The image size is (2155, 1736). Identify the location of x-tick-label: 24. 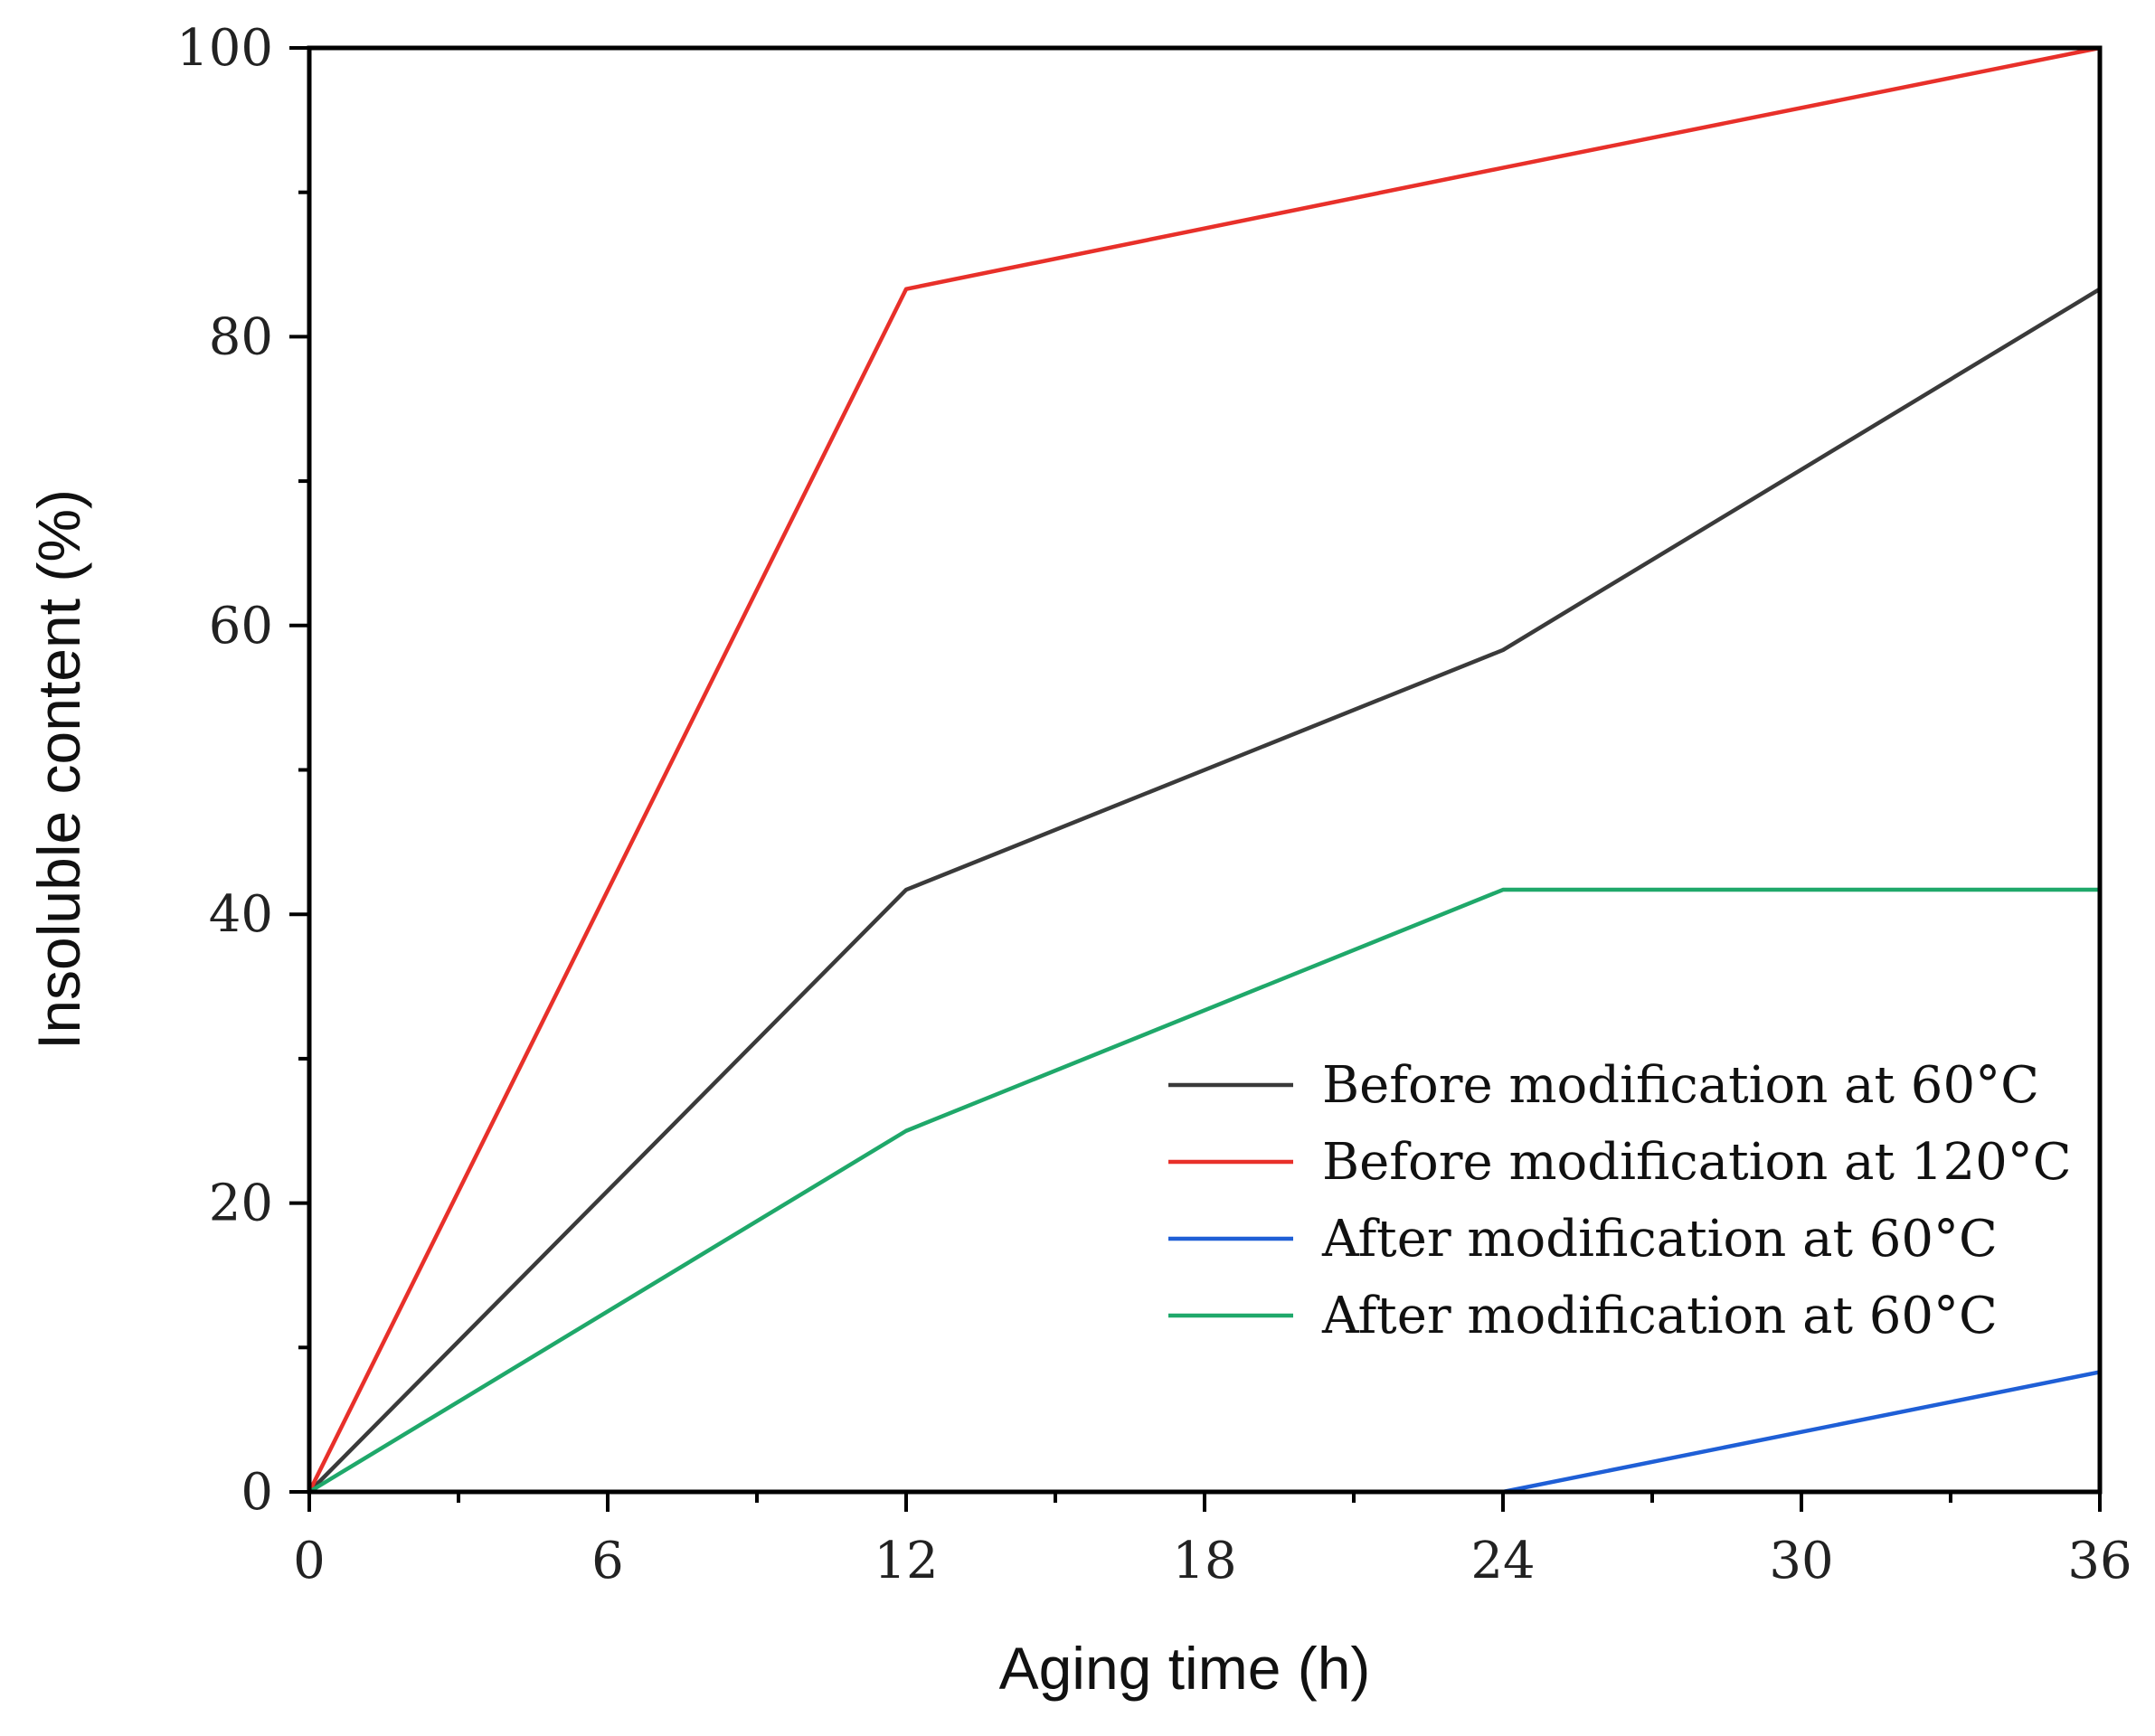
(1503, 1561).